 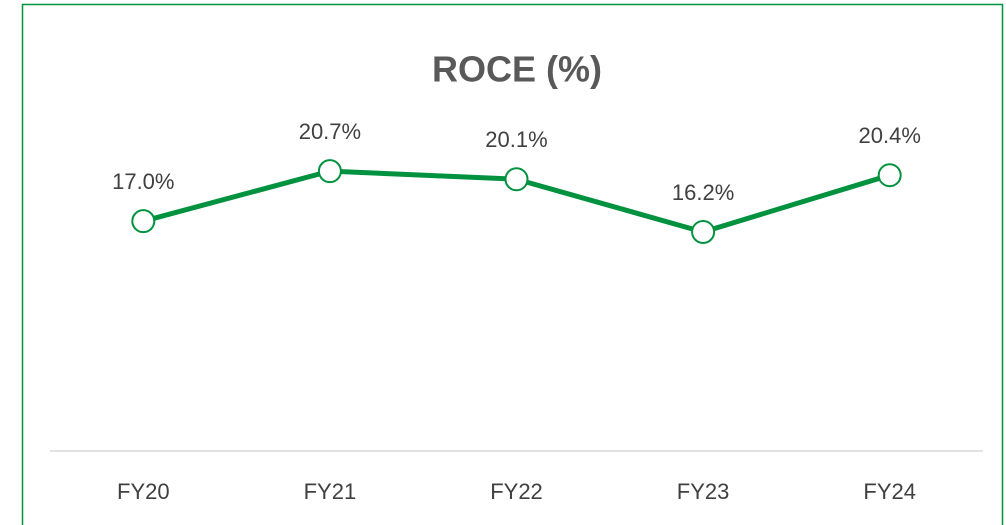 What do you see at coordinates (517, 69) in the screenshot?
I see `chart-title: ROCE (%)` at bounding box center [517, 69].